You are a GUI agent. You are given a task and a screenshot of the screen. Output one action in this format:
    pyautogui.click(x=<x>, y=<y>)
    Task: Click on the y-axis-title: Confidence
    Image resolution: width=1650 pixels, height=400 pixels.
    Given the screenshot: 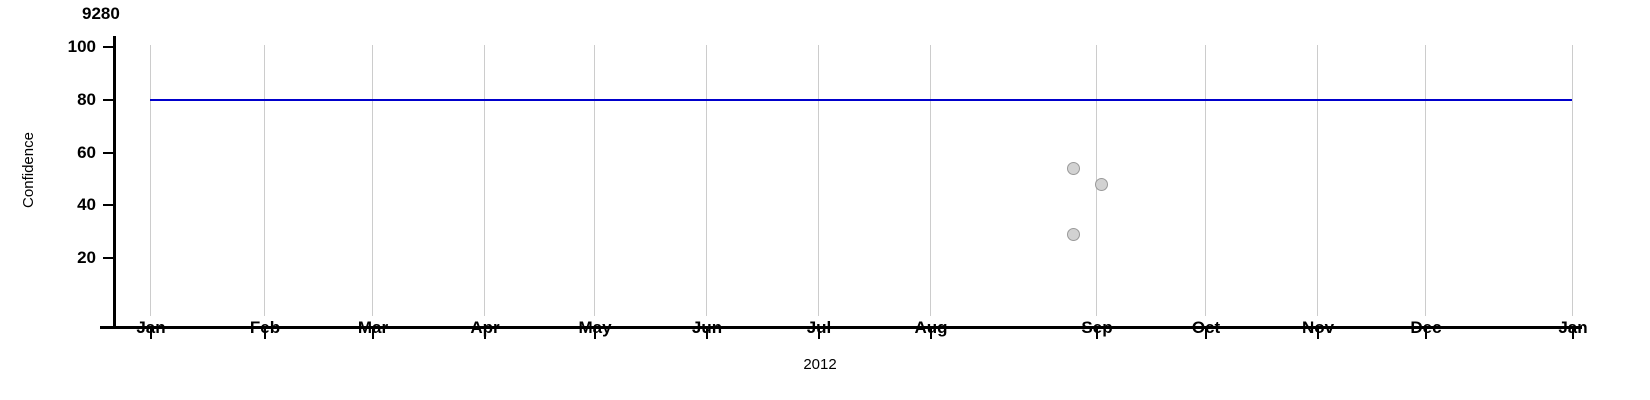 What is the action you would take?
    pyautogui.click(x=18, y=170)
    